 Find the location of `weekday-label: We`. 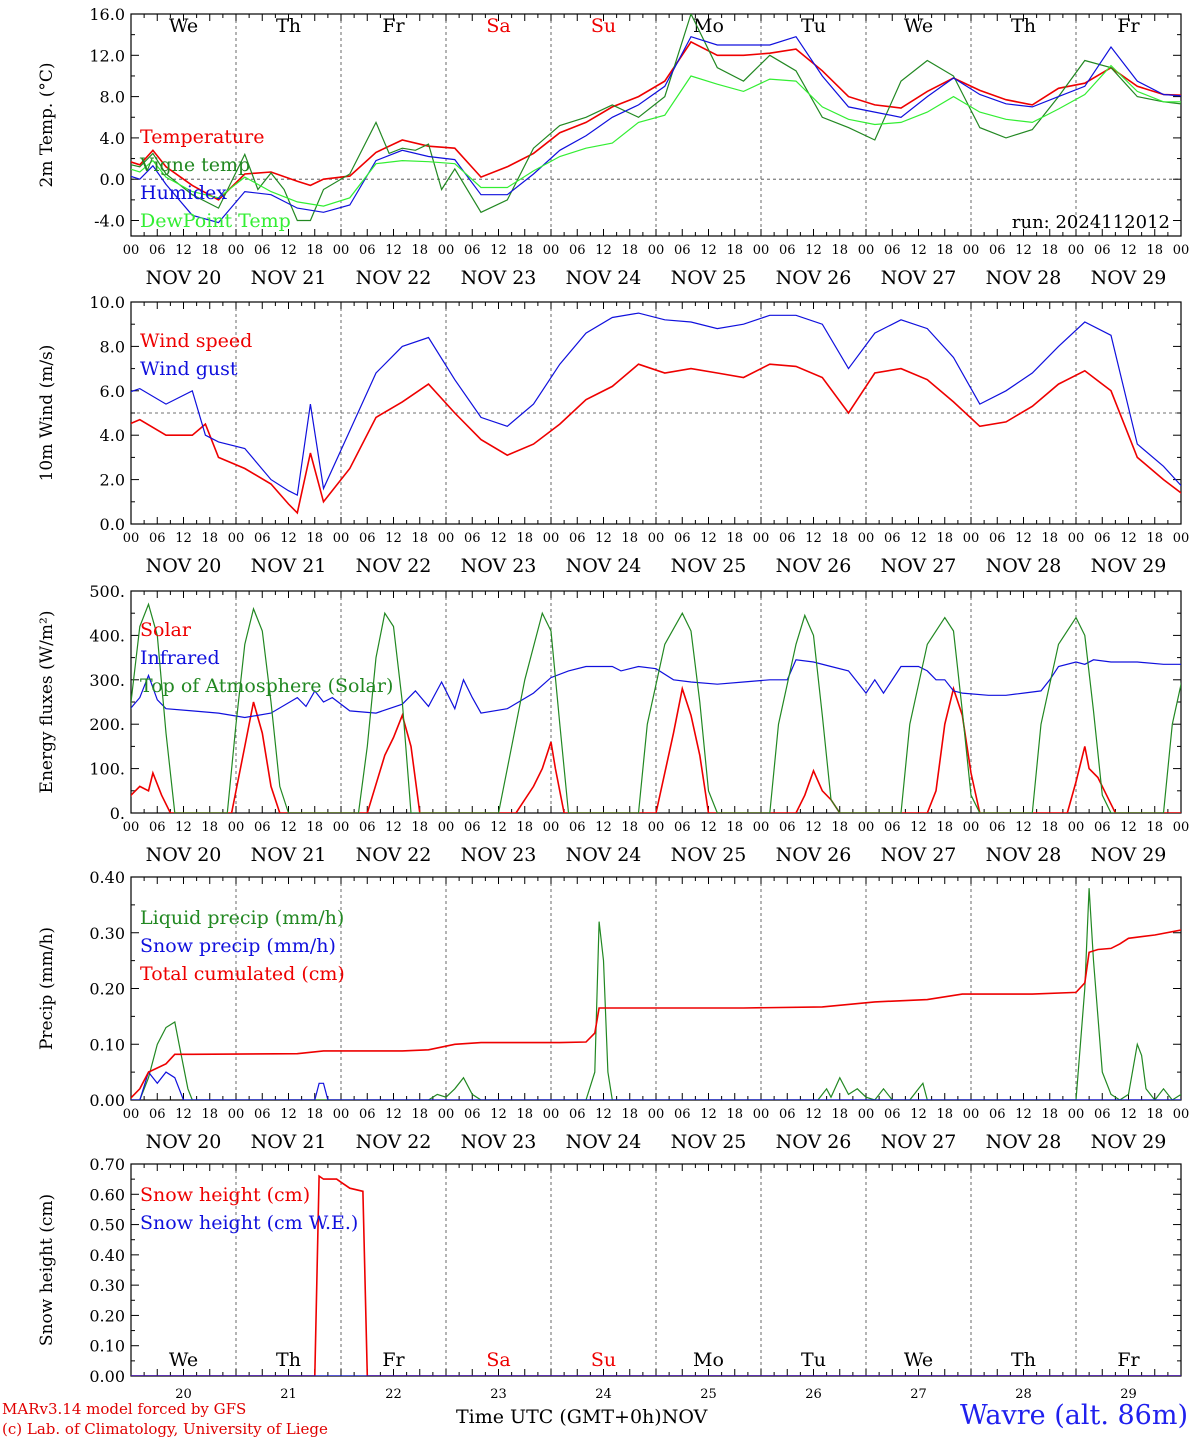

weekday-label: We is located at coordinates (918, 1360).